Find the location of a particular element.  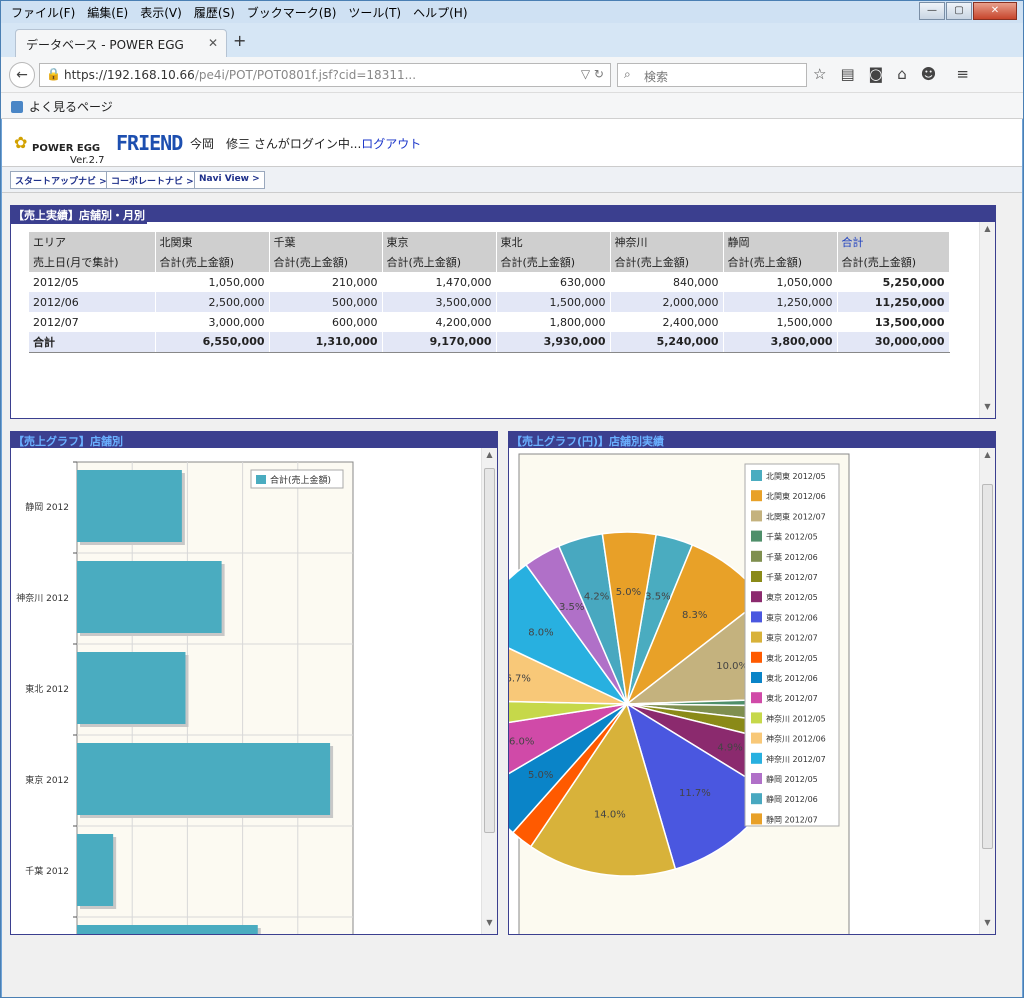

table-scrollbar: ▲ ▼ is located at coordinates (987, 320).